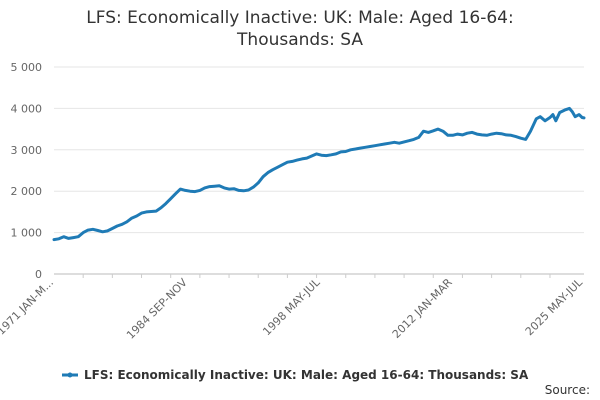  What do you see at coordinates (299, 40) in the screenshot?
I see `chart-title-line-2: Thousands: SA` at bounding box center [299, 40].